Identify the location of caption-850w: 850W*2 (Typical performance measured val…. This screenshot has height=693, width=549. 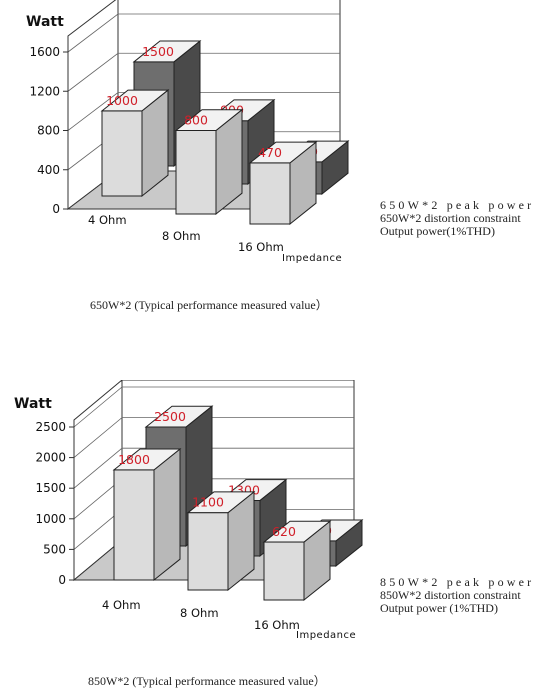
(207, 681).